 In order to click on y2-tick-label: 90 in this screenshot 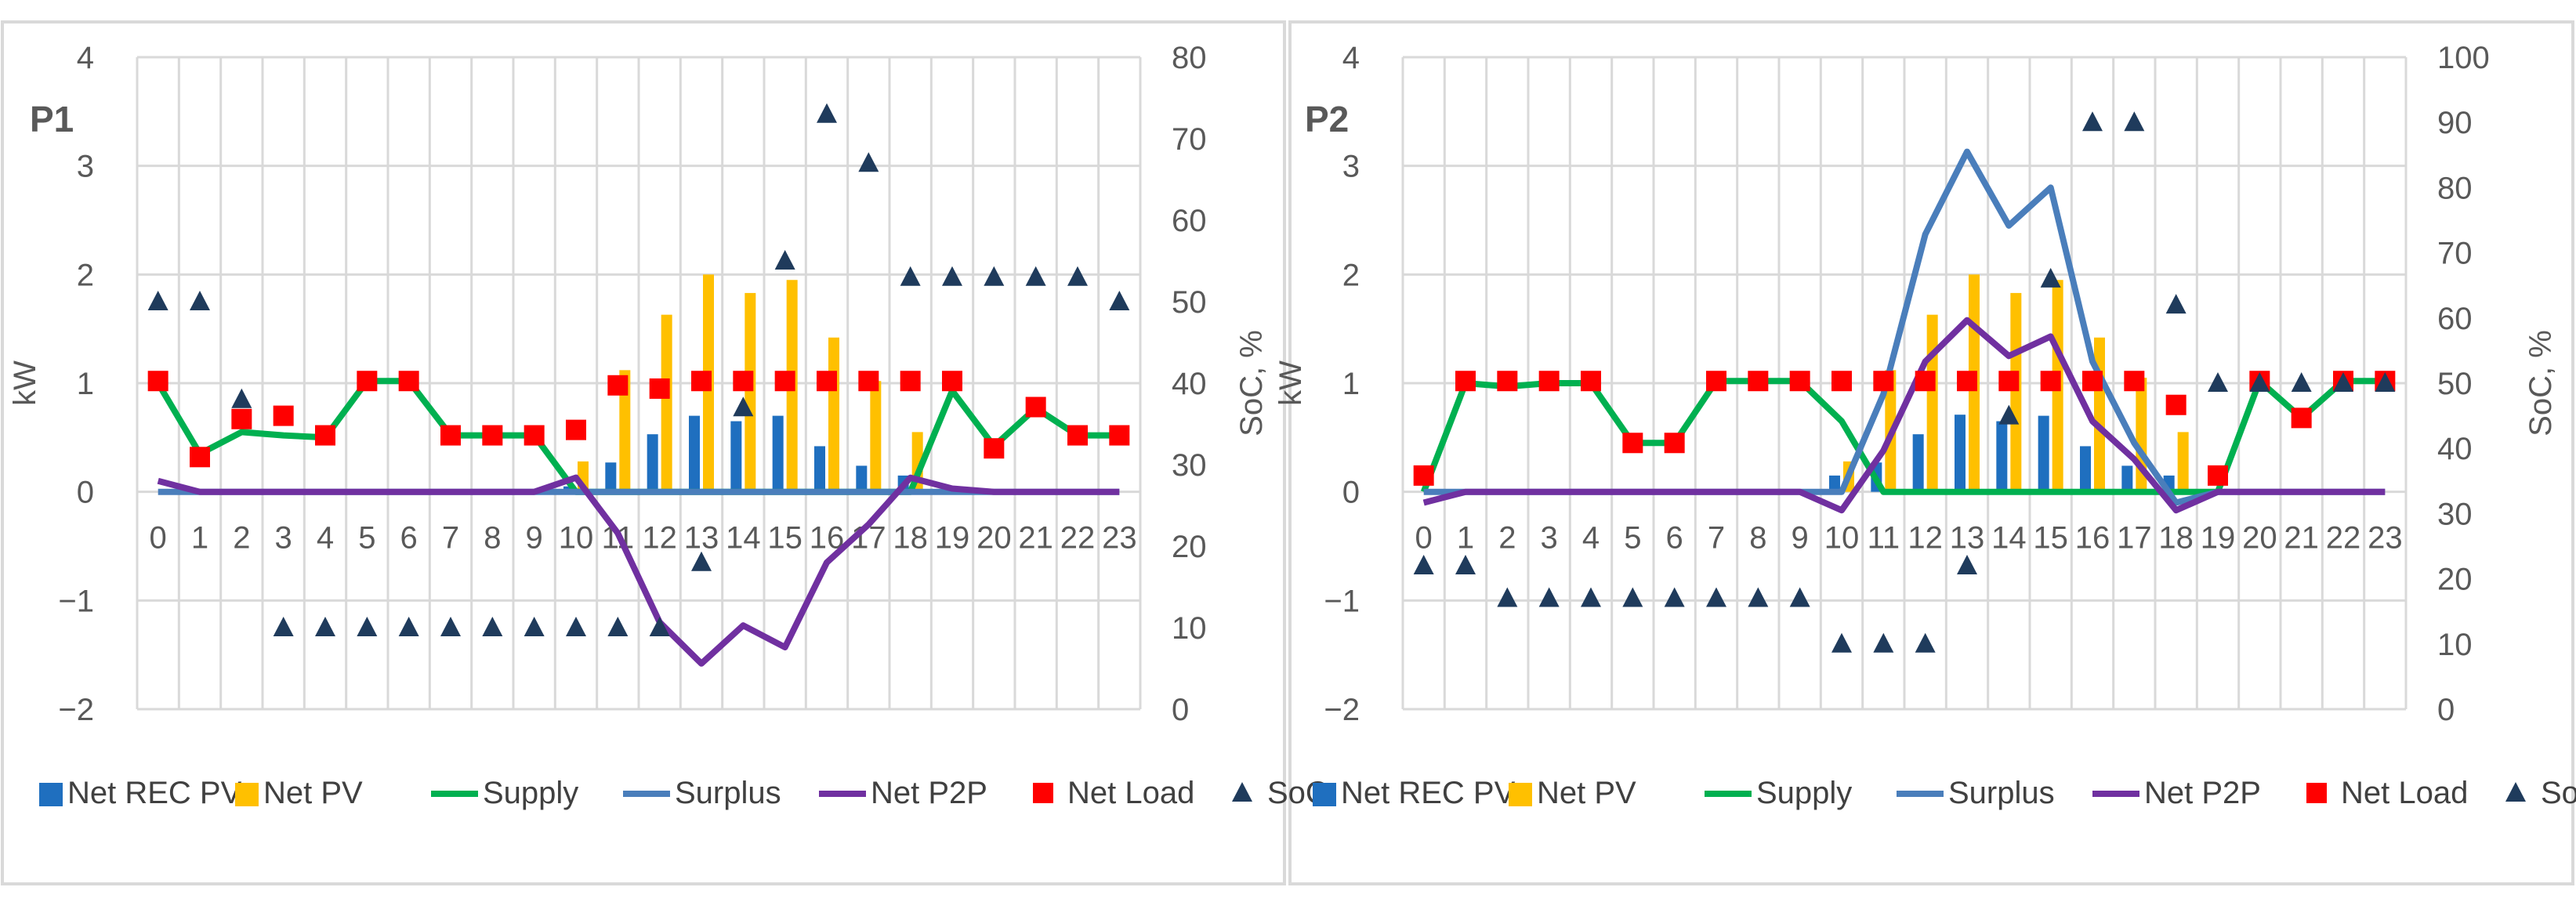, I will do `click(2455, 123)`.